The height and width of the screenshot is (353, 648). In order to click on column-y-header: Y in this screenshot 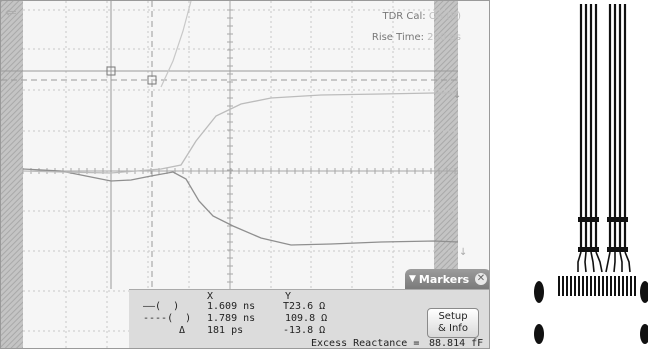, I will do `click(288, 296)`.